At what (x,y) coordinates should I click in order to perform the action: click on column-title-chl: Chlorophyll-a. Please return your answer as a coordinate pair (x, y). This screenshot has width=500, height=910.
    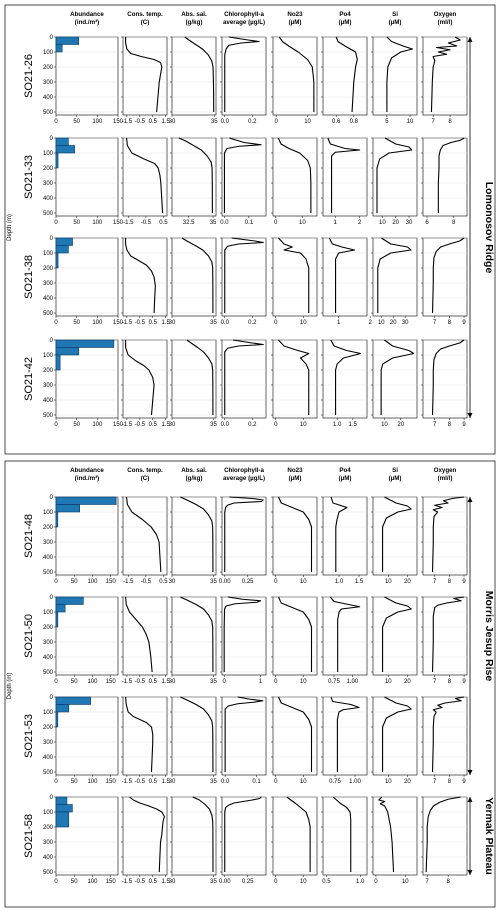
    Looking at the image, I should click on (244, 14).